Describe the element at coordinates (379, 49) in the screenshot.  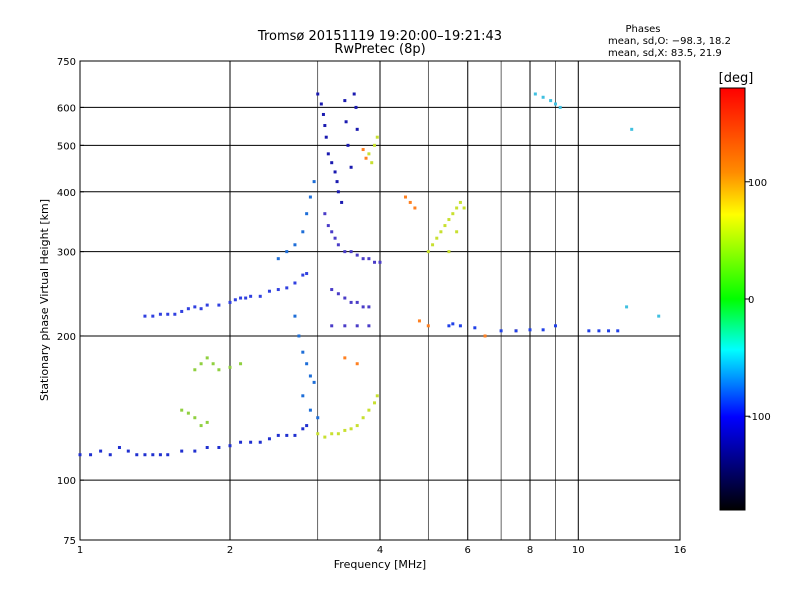
I see `chart-subtitle: RwPretec (8p)` at that location.